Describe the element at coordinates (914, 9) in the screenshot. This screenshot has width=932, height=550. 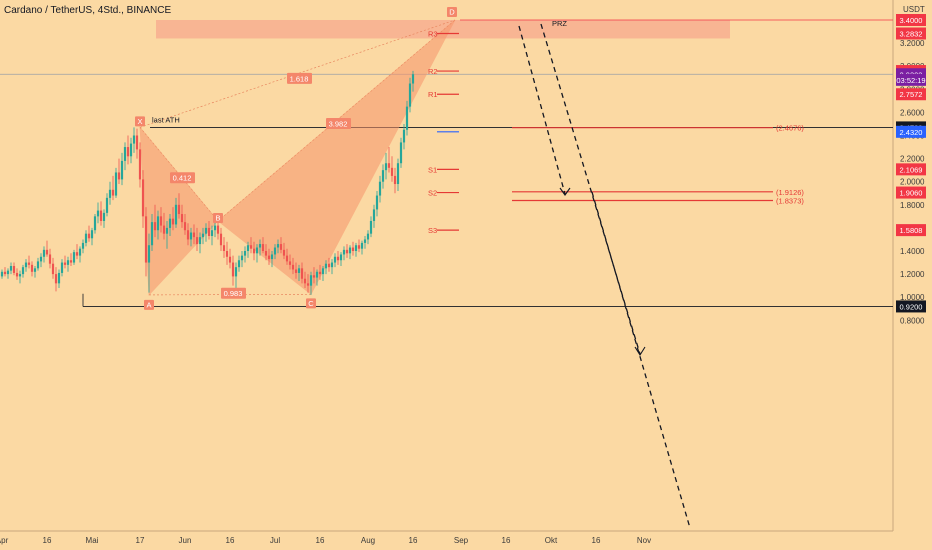
I see `currency-label: USDT` at that location.